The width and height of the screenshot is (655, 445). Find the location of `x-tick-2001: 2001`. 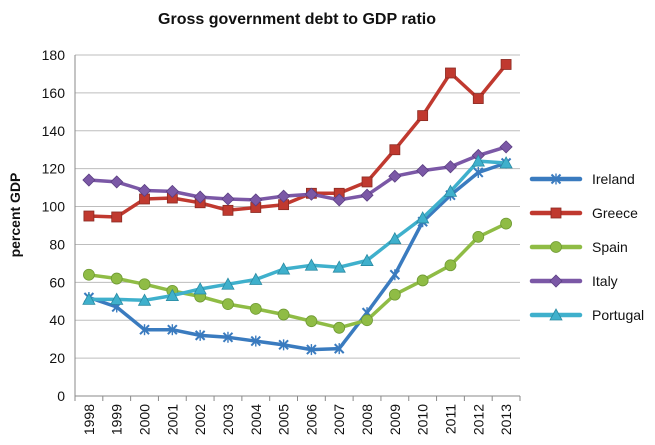

x-tick-2001: 2001 is located at coordinates (172, 419).